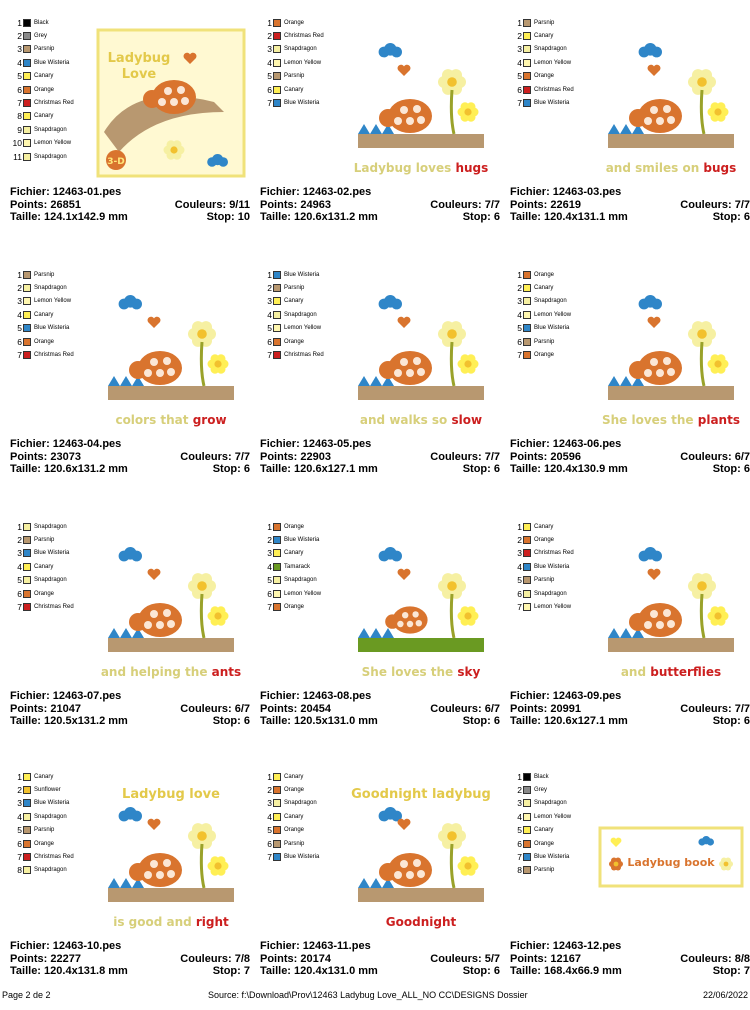 Image resolution: width=750 pixels, height=1010 pixels. What do you see at coordinates (529, 204) in the screenshot?
I see `points-label: Points:` at bounding box center [529, 204].